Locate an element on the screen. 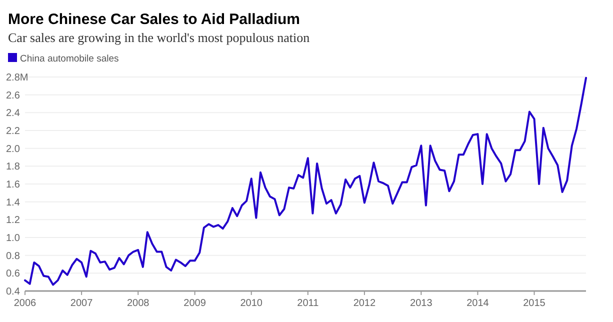 The image size is (613, 322). x-tick-label: 2006 is located at coordinates (25, 303).